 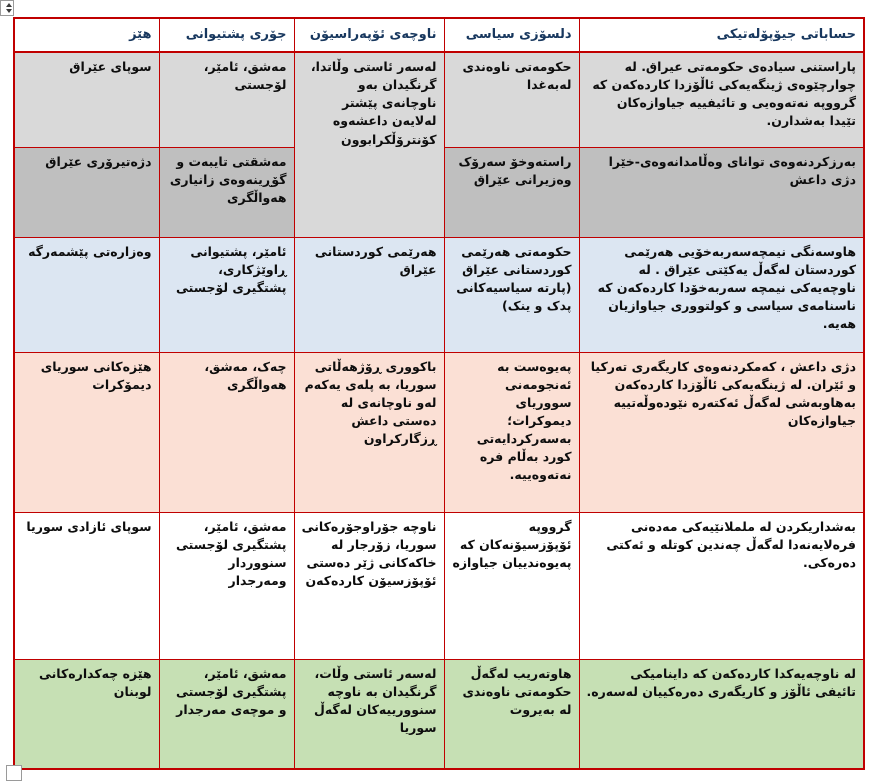 I want to click on cell-force: دژەتیرۆری عێراق, so click(x=86, y=192).